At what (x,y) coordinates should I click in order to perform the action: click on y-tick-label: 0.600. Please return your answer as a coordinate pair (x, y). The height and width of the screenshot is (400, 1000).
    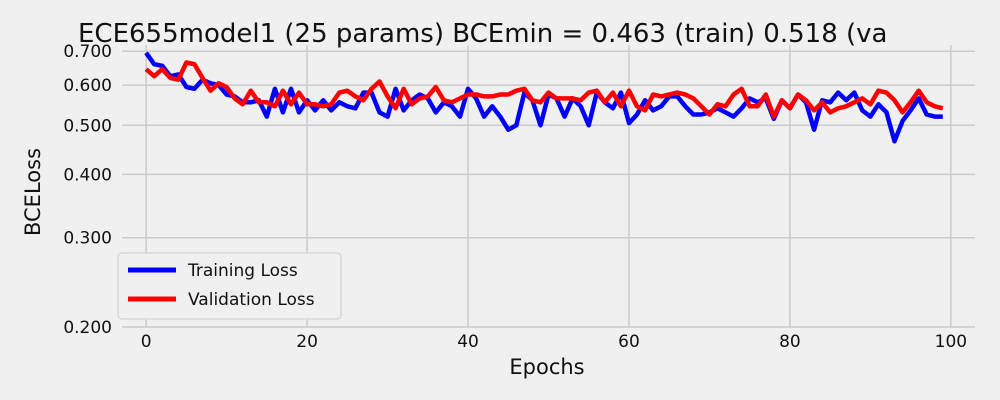
    Looking at the image, I should click on (87, 86).